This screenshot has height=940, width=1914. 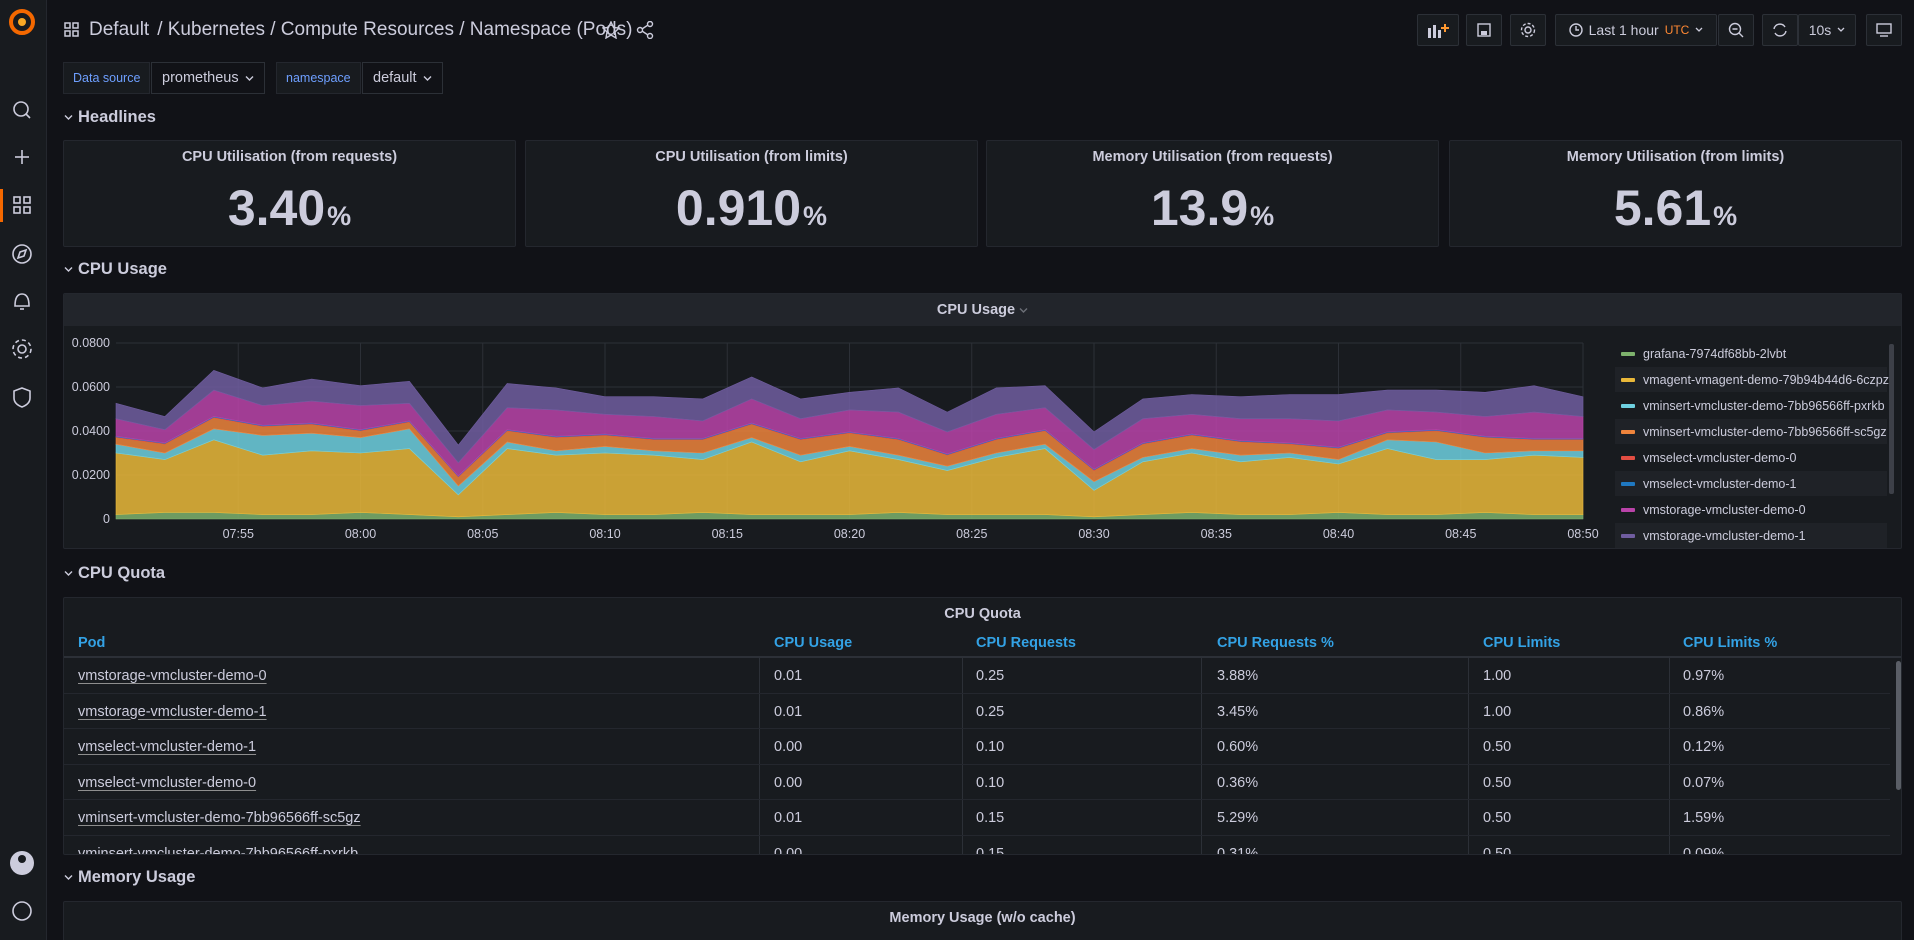 What do you see at coordinates (219, 818) in the screenshot?
I see `pod-link: vminsert-vmcluster-demo-7bb96566ff-sc5gz` at bounding box center [219, 818].